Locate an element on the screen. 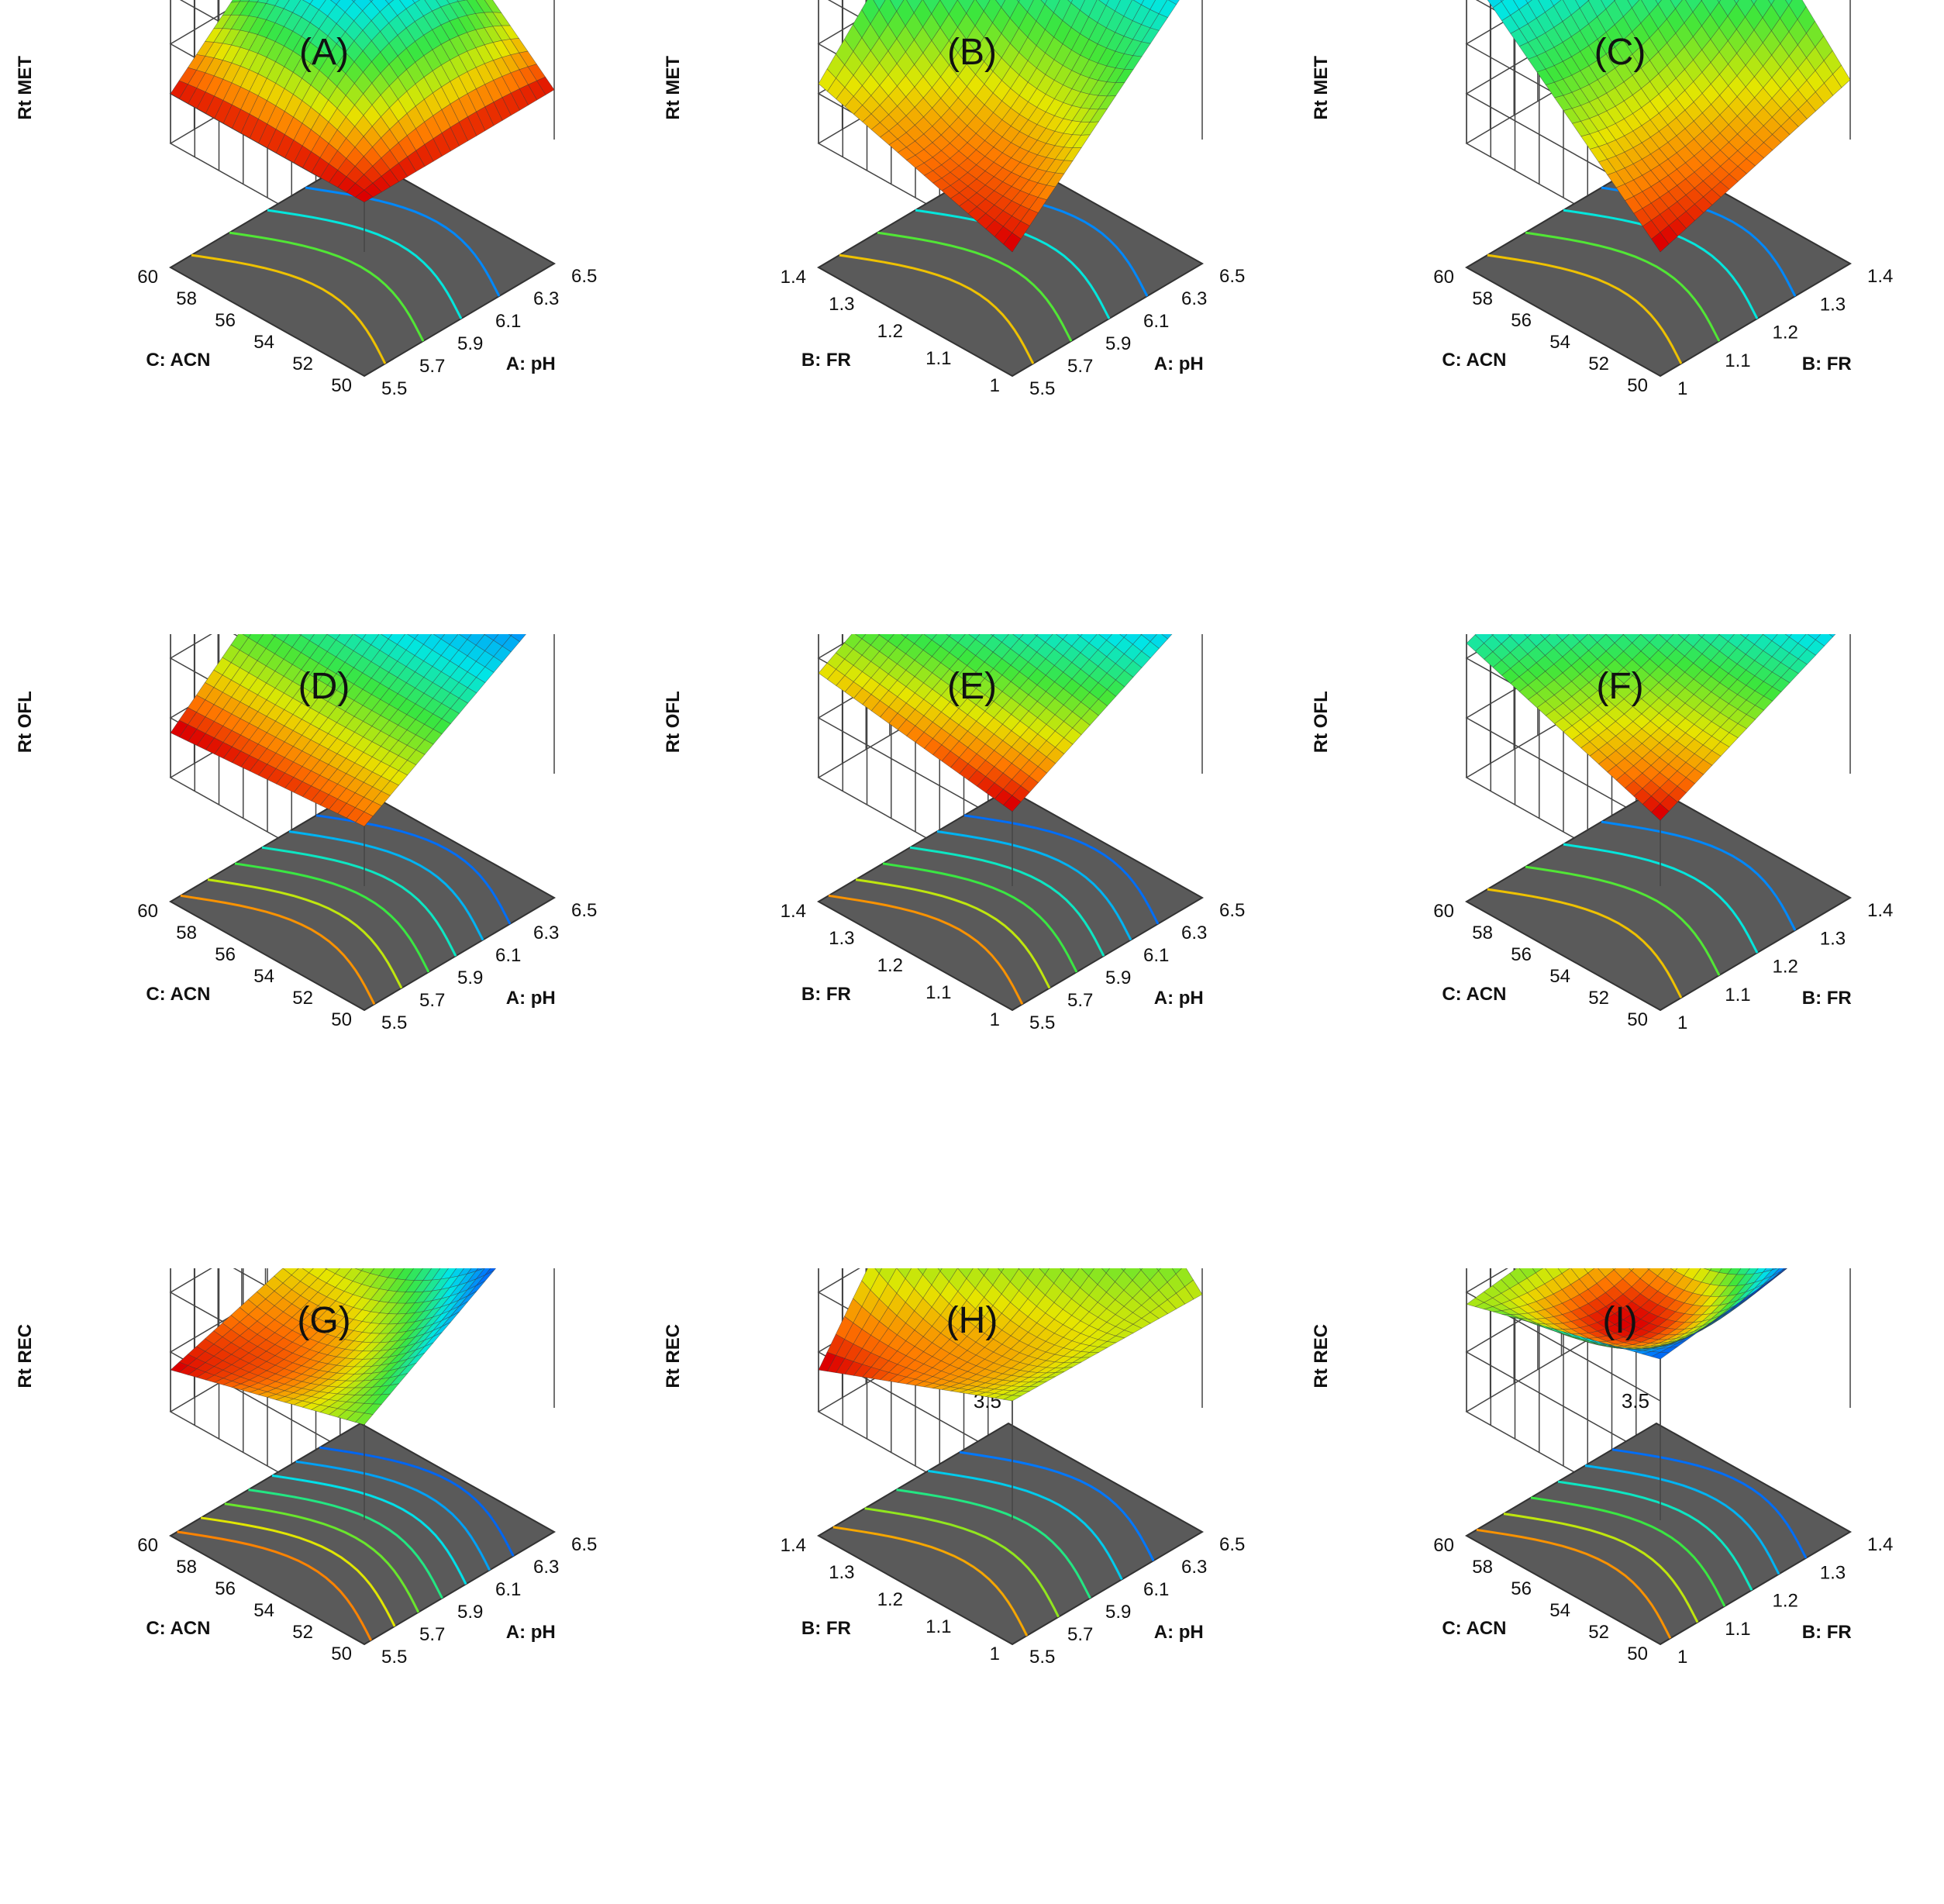  y-tick-label: 1.3 is located at coordinates (842, 304).